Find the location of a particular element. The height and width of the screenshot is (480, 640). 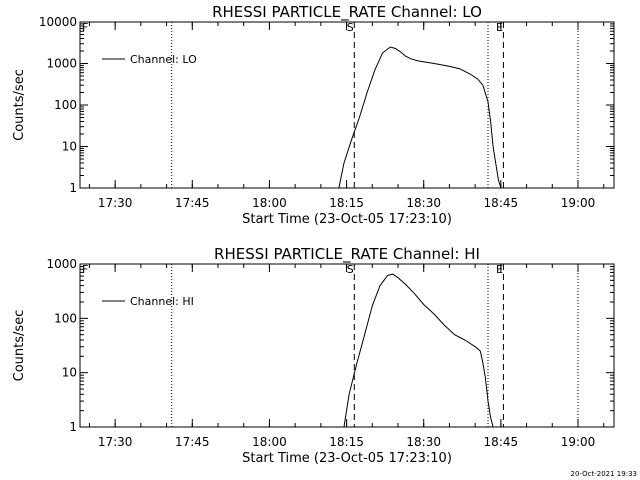

chart-title: RHESSI PARTICLE_RATE Channel: LO is located at coordinates (347, 12).